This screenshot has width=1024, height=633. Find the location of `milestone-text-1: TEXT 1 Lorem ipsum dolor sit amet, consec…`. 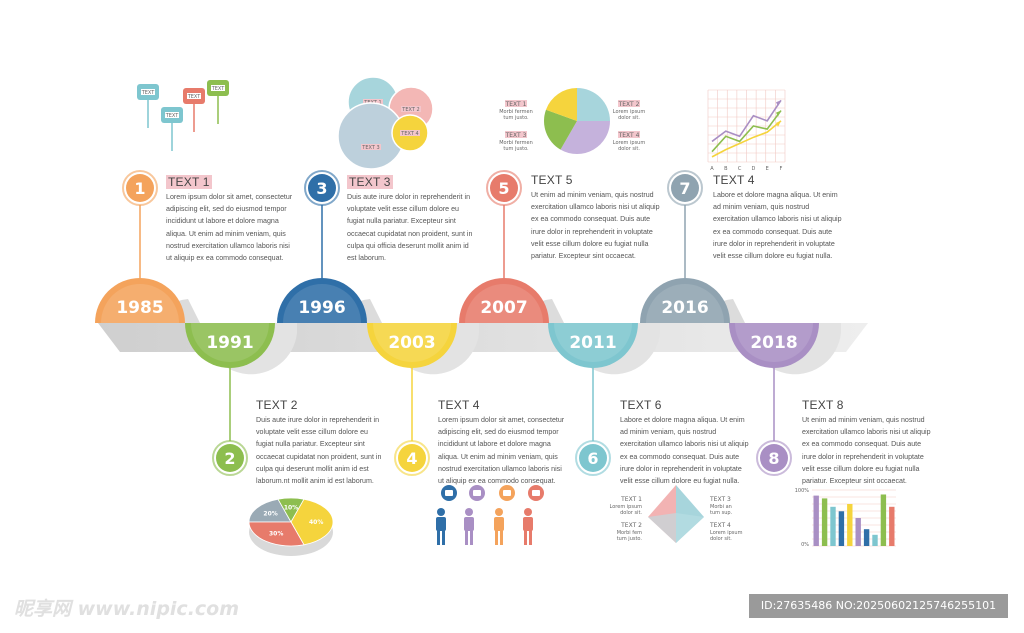

milestone-text-1: TEXT 1 Lorem ipsum dolor sit amet, consec… is located at coordinates (241, 218).